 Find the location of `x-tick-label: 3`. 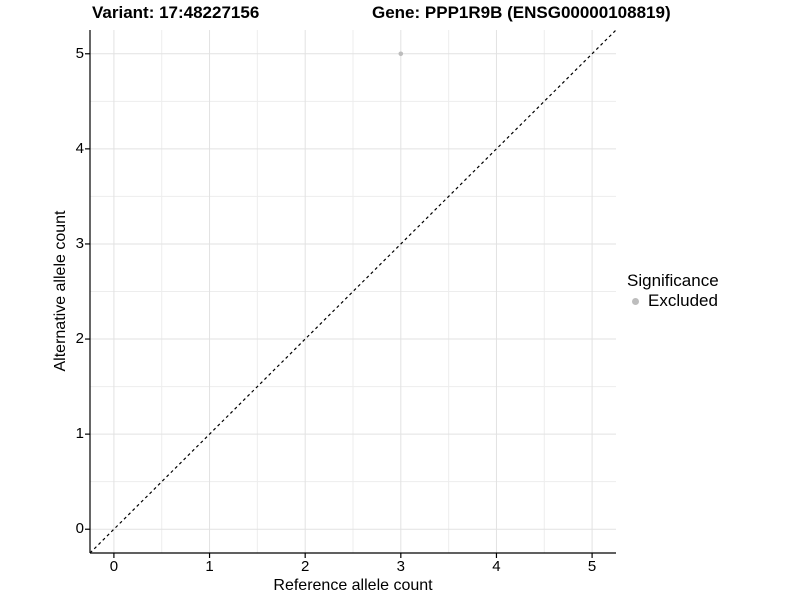

x-tick-label: 3 is located at coordinates (400, 566).